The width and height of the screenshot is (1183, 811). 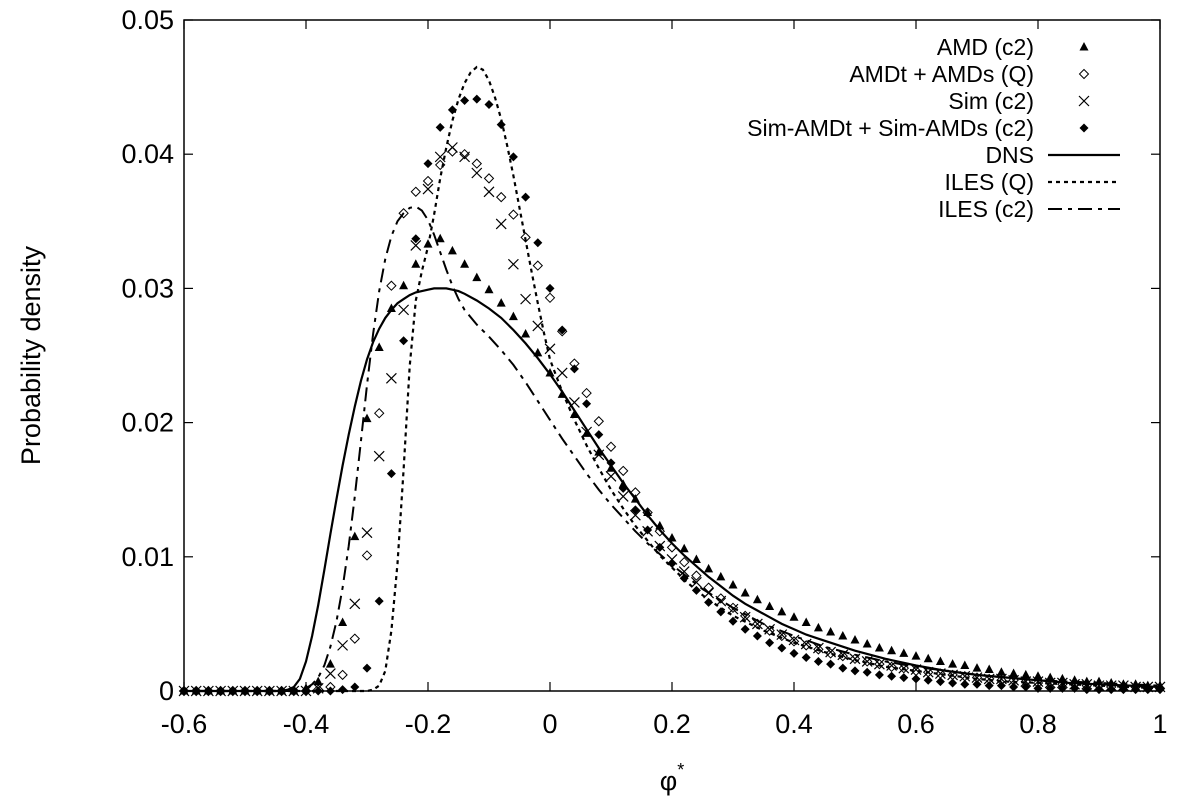 What do you see at coordinates (794, 724) in the screenshot?
I see `x-tick-label: 0.4` at bounding box center [794, 724].